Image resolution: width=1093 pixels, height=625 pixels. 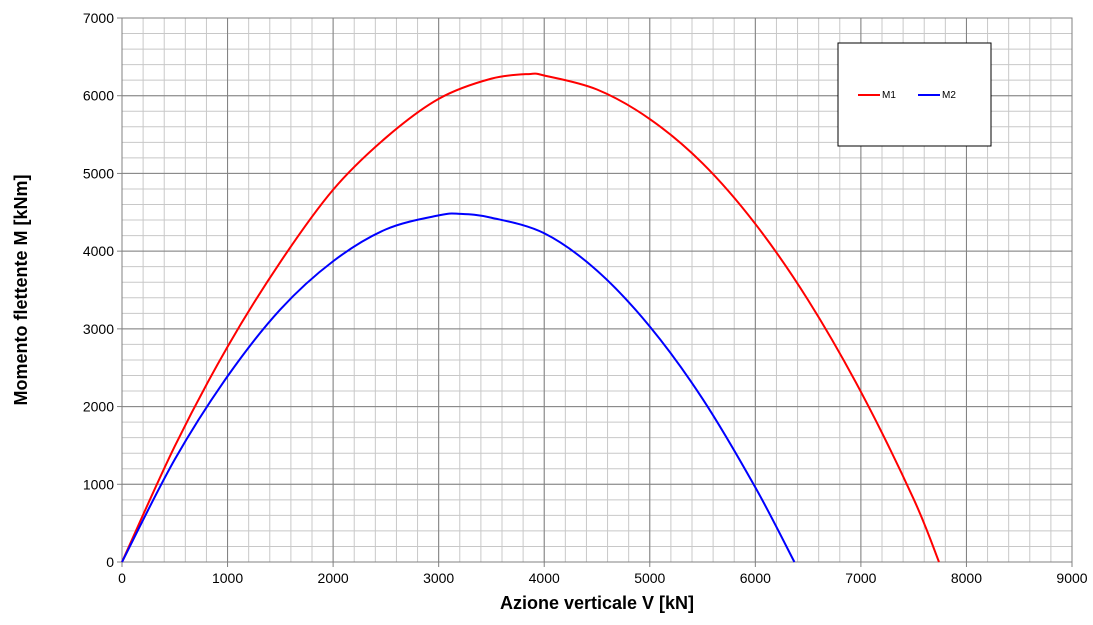 What do you see at coordinates (597, 603) in the screenshot?
I see `x-axis-title: Azione verticale V [kN]` at bounding box center [597, 603].